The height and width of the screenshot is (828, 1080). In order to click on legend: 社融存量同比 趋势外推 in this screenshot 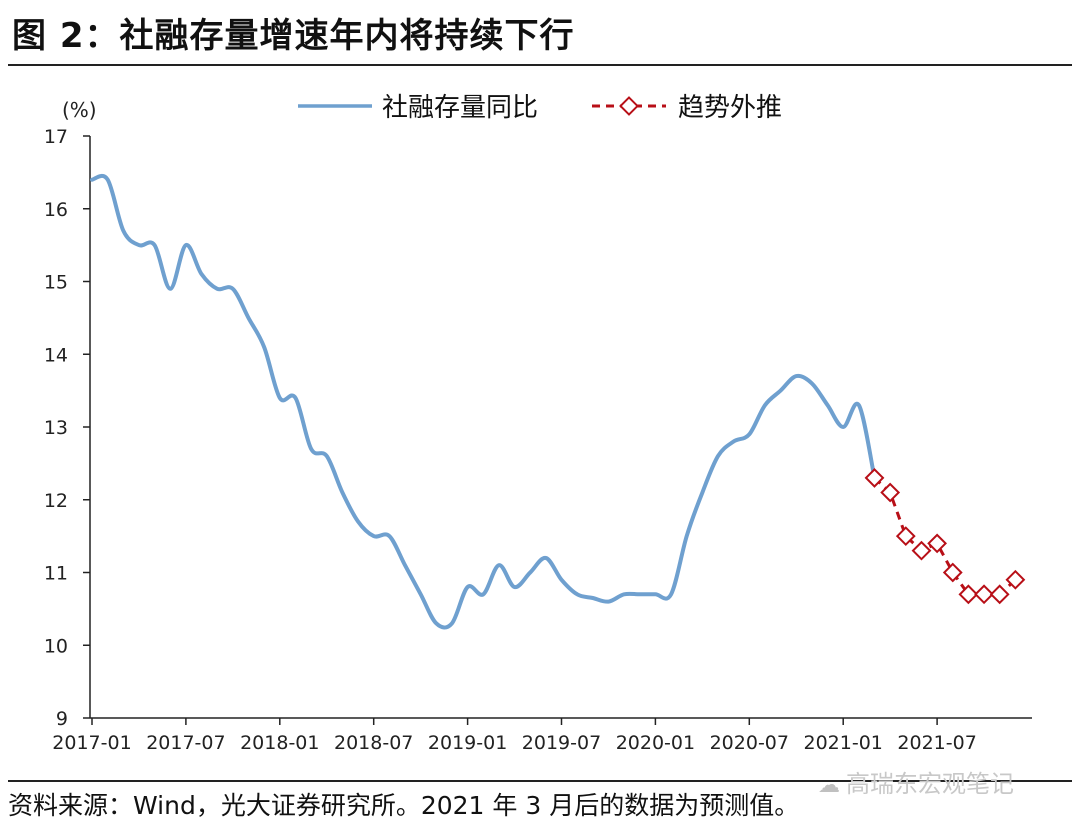, I will do `click(540, 108)`.